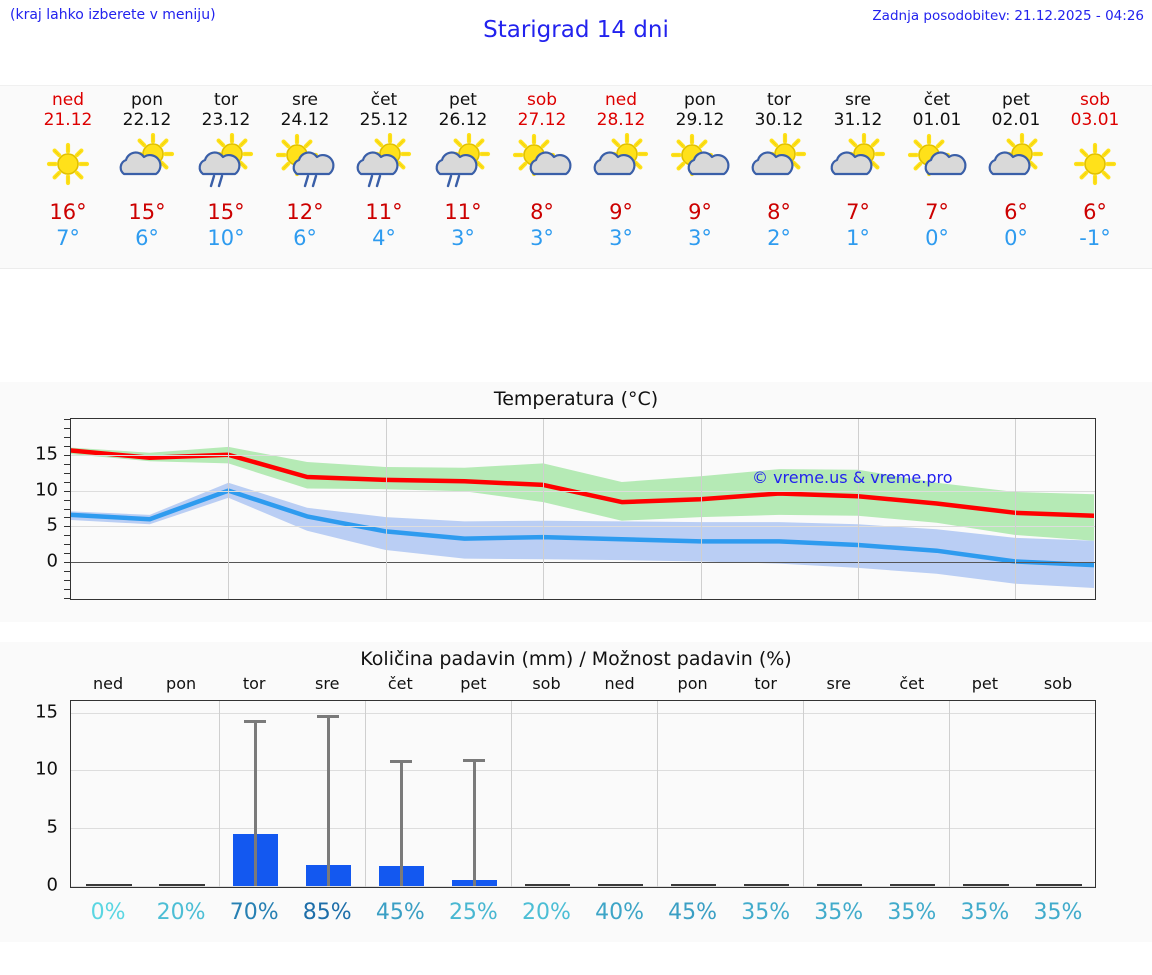 The height and width of the screenshot is (975, 1152). I want to click on forecast-day-name: ned, so click(68, 100).